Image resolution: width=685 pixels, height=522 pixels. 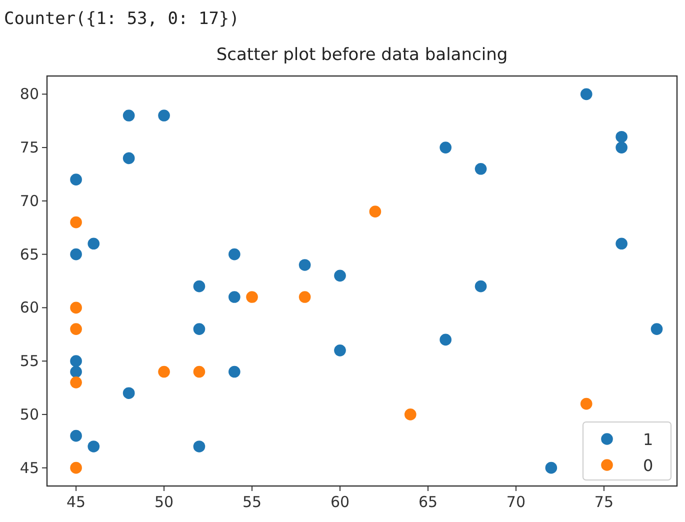 I want to click on legend-label: 0, so click(x=648, y=465).